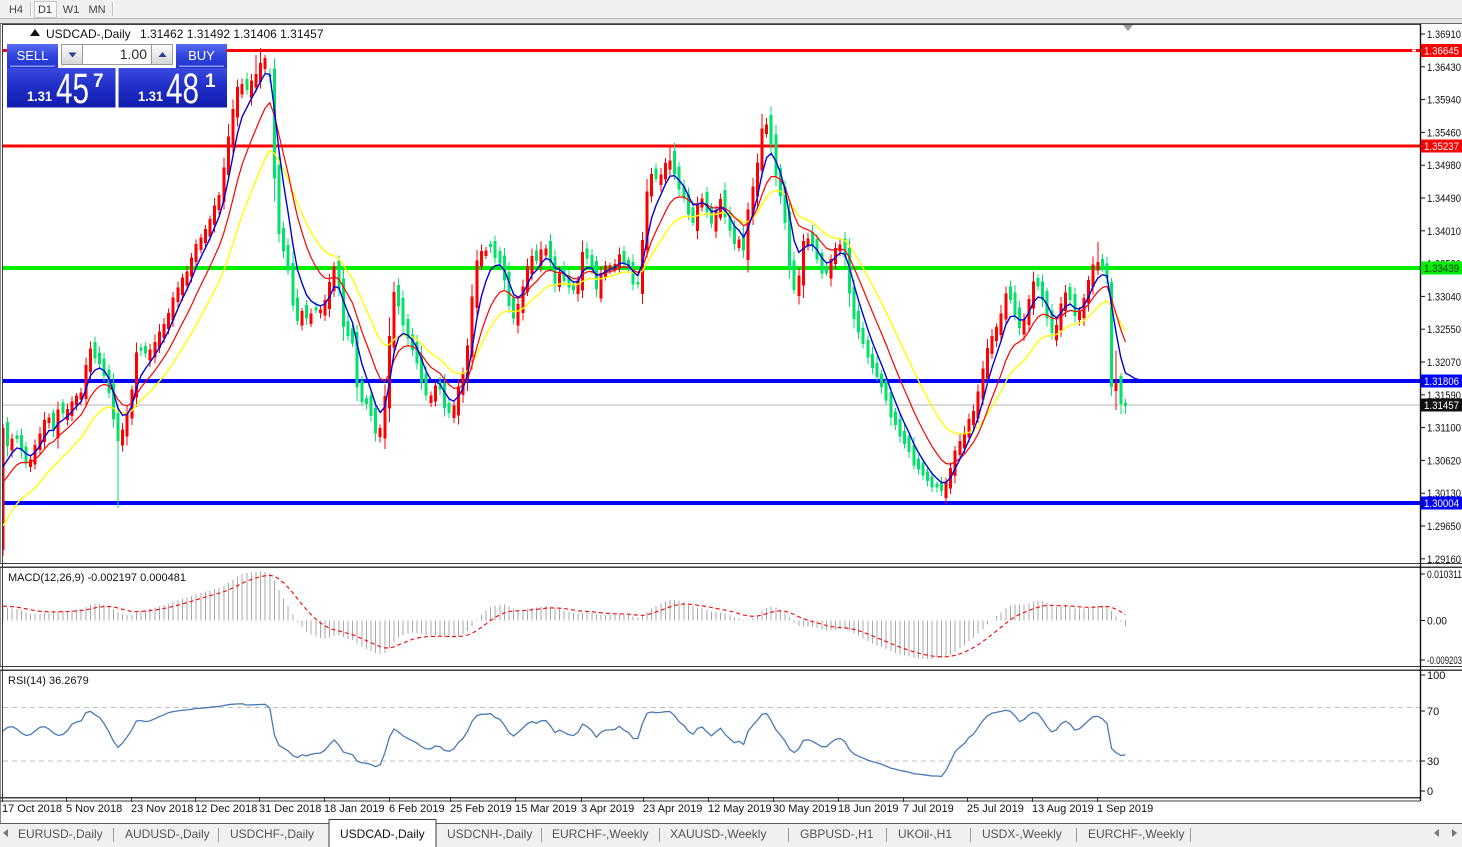 Image resolution: width=1462 pixels, height=847 pixels. Describe the element at coordinates (1444, 35) in the screenshot. I see `svg-text: 1.36910` at that location.